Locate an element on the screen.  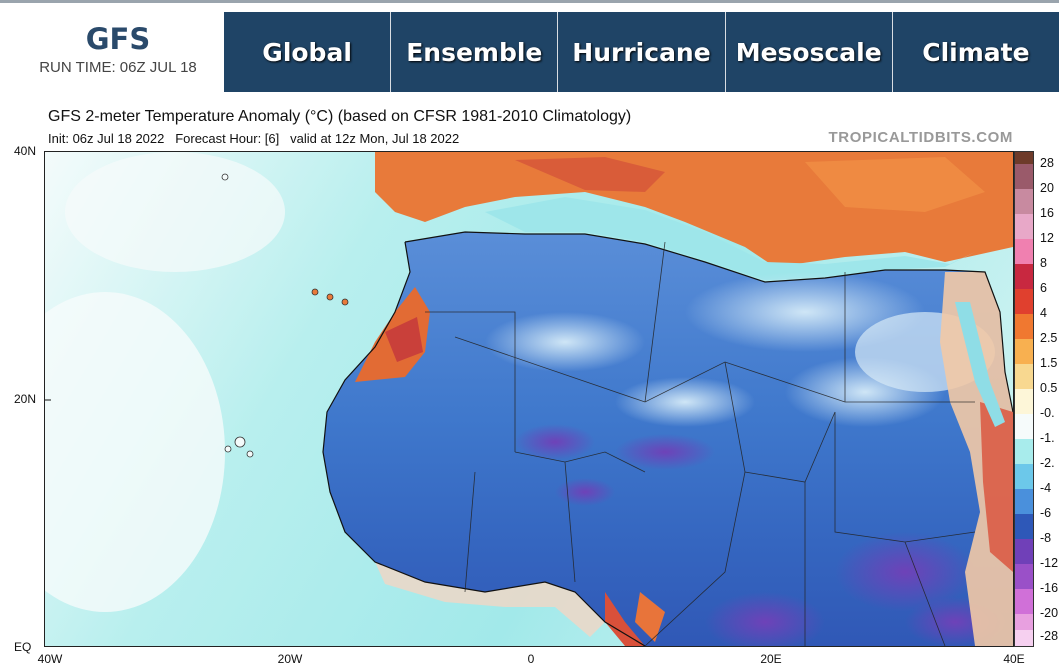
forecast-hour: Forecast Hour: [6] is located at coordinates (227, 138).